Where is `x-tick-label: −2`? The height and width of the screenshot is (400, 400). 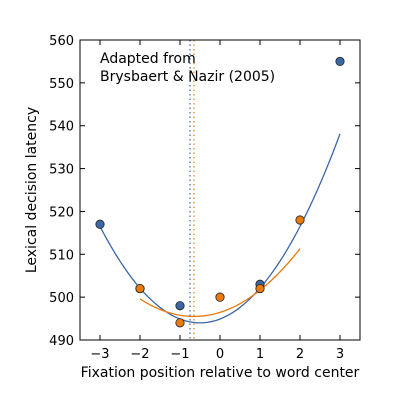 x-tick-label: −2 is located at coordinates (139, 354).